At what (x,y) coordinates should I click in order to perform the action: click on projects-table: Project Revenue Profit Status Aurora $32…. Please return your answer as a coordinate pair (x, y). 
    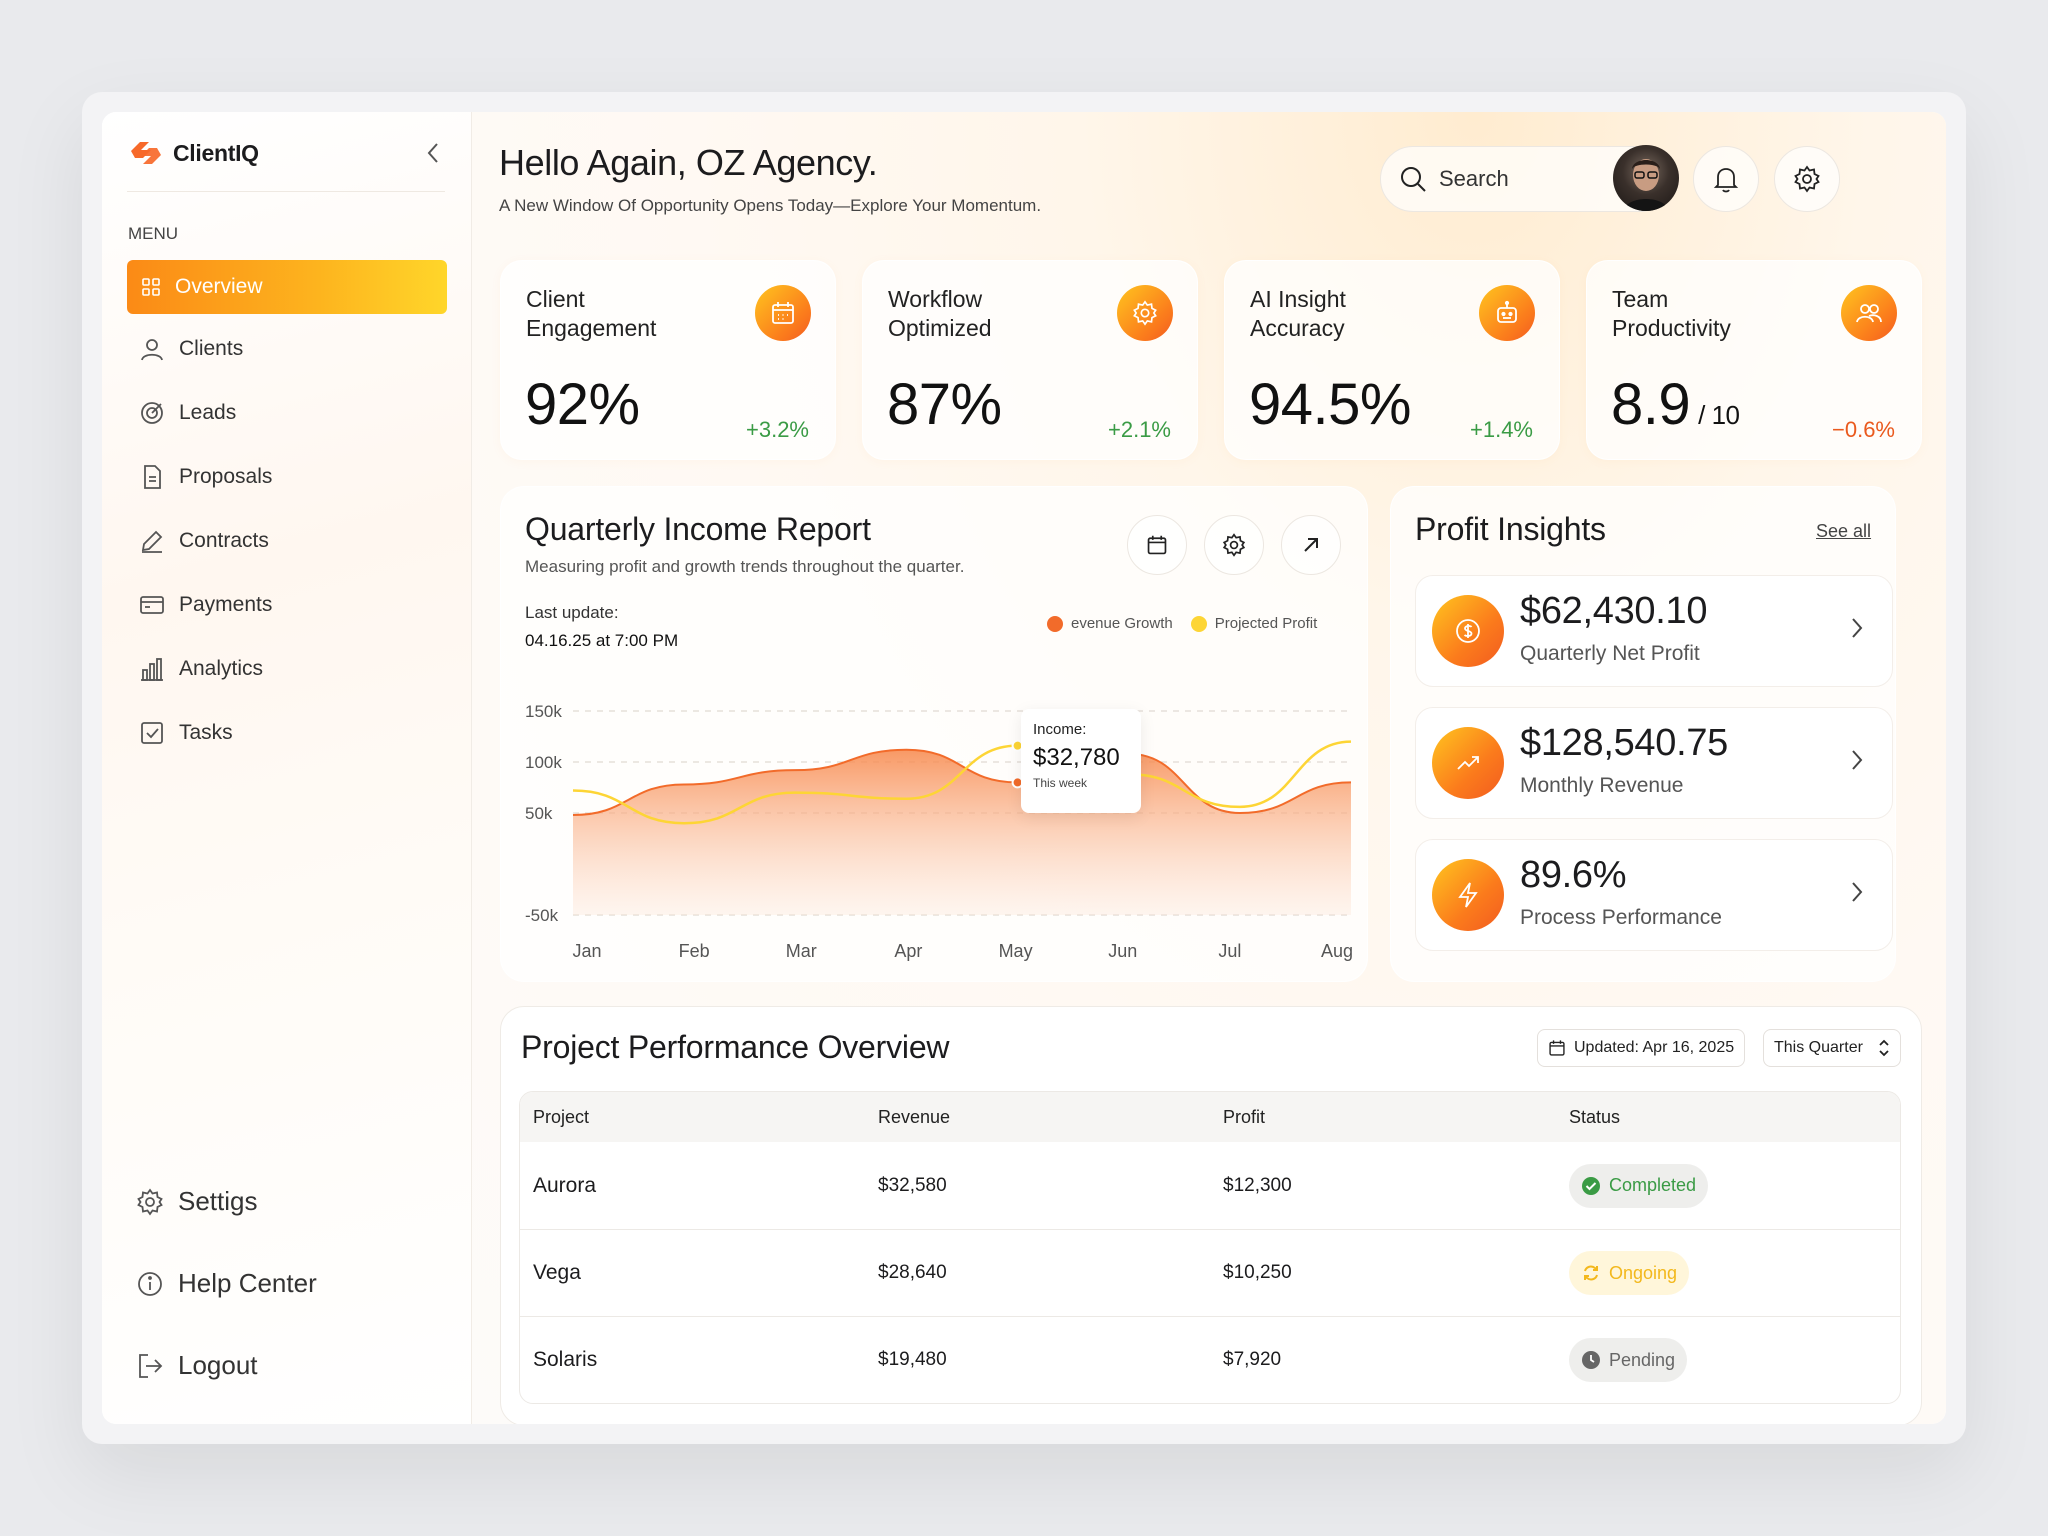
    Looking at the image, I should click on (1210, 1247).